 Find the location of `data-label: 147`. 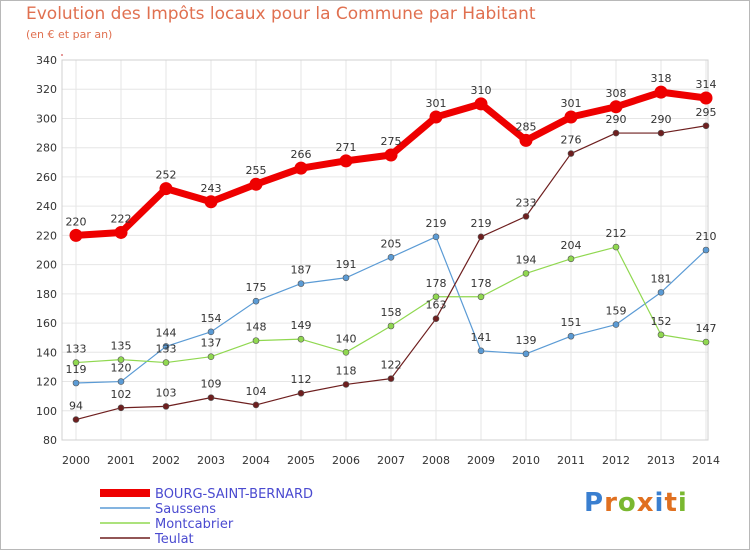

data-label: 147 is located at coordinates (706, 328).